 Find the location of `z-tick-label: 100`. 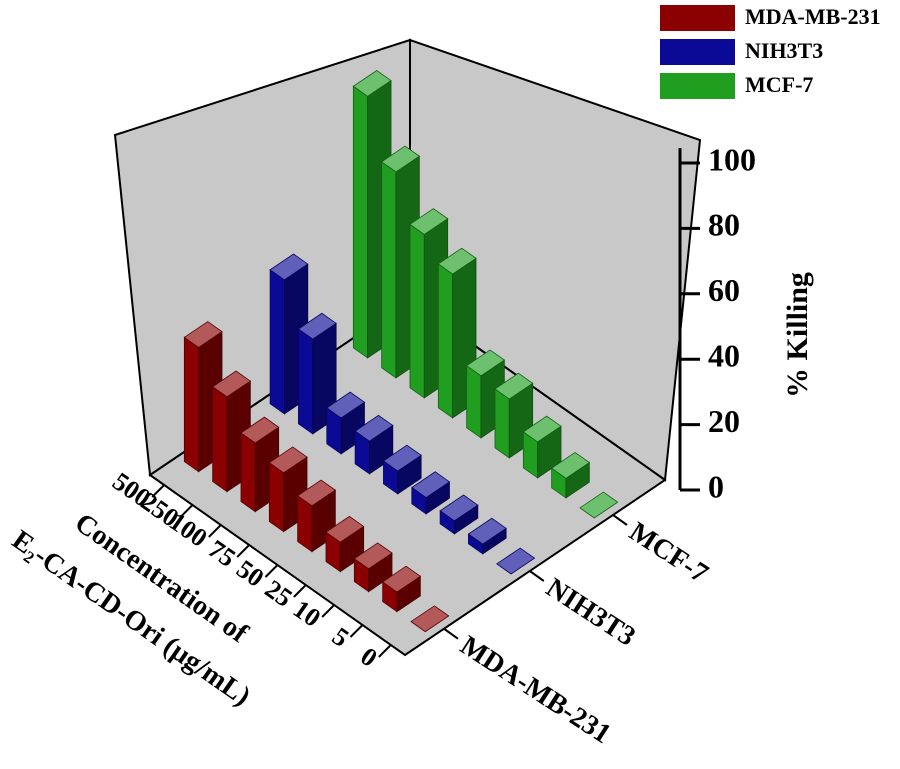

z-tick-label: 100 is located at coordinates (732, 159).